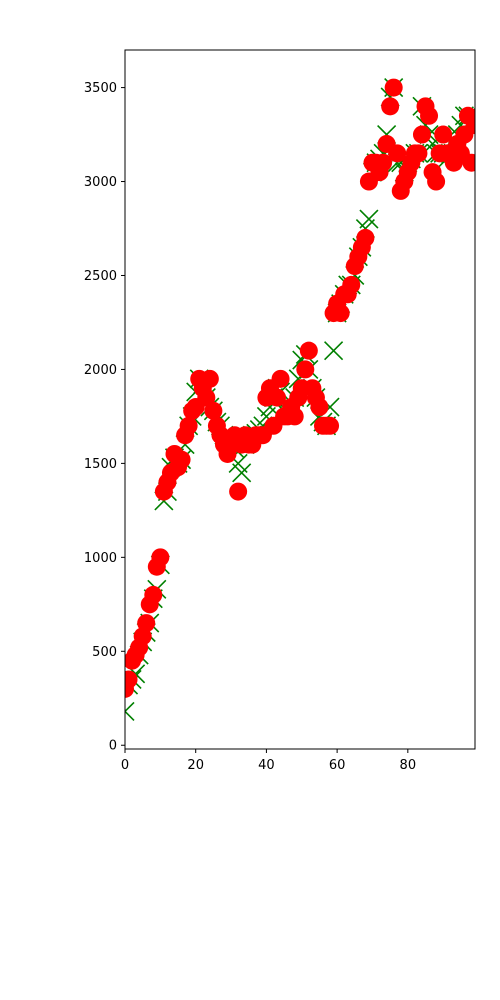 The height and width of the screenshot is (1000, 500). Describe the element at coordinates (100, 558) in the screenshot. I see `y-tick-label: 1000` at that location.